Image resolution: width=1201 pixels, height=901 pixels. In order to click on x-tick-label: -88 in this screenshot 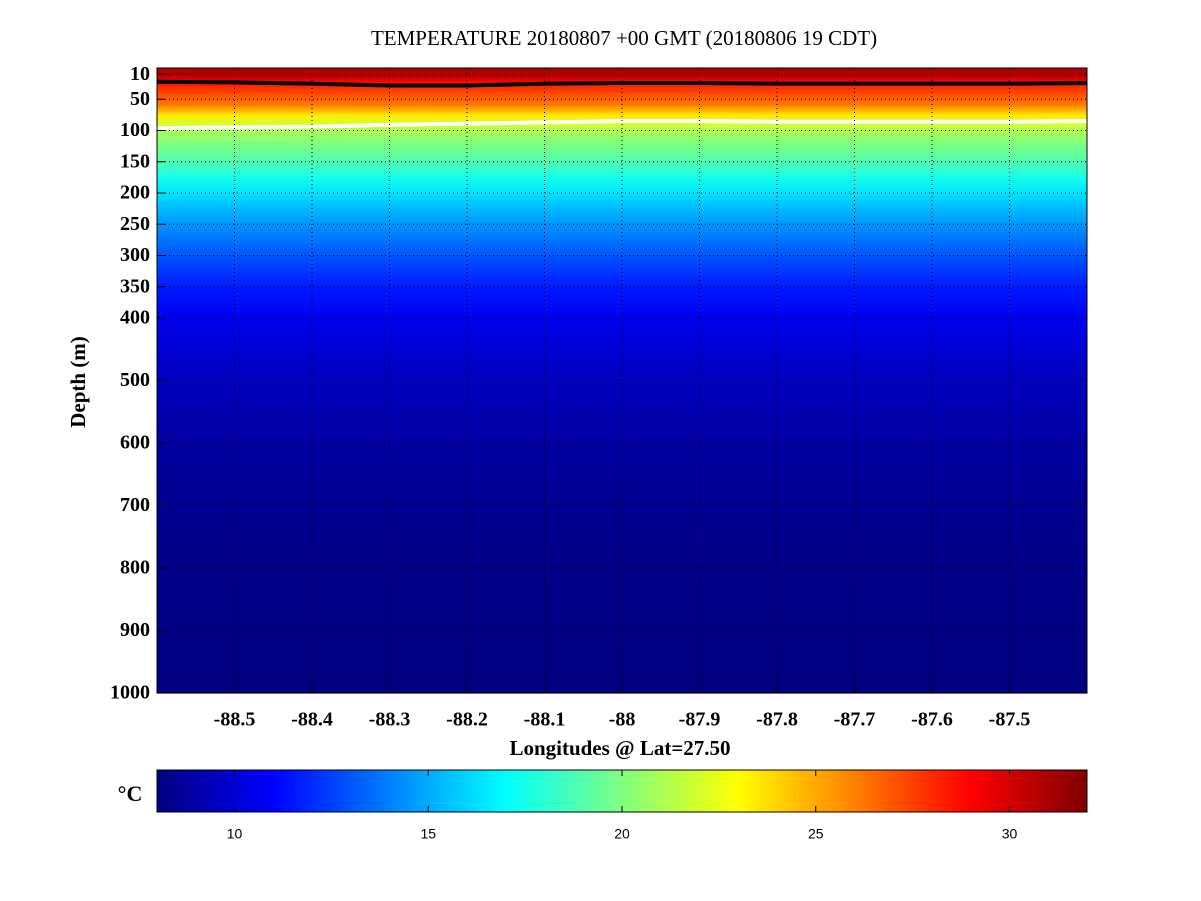, I will do `click(622, 720)`.